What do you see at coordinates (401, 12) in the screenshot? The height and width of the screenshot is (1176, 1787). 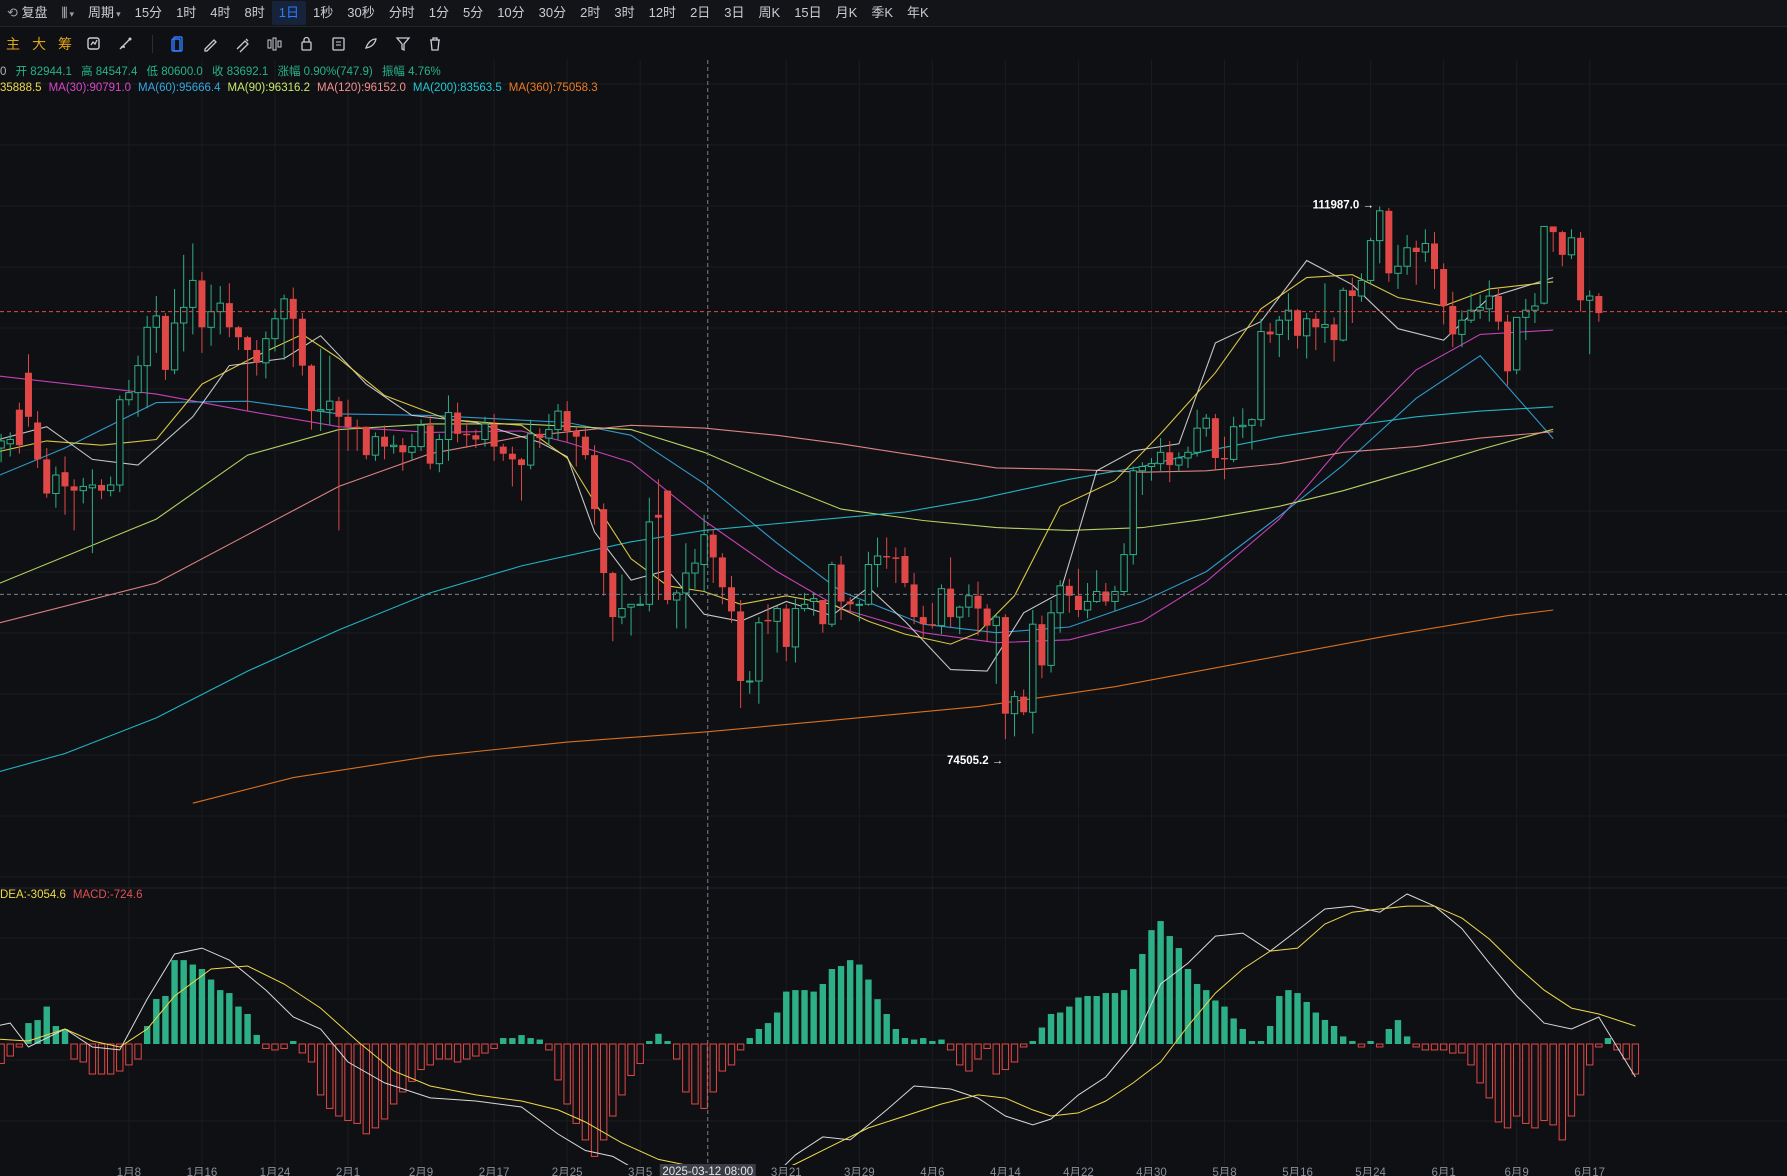 I see `interval-button: 分时` at bounding box center [401, 12].